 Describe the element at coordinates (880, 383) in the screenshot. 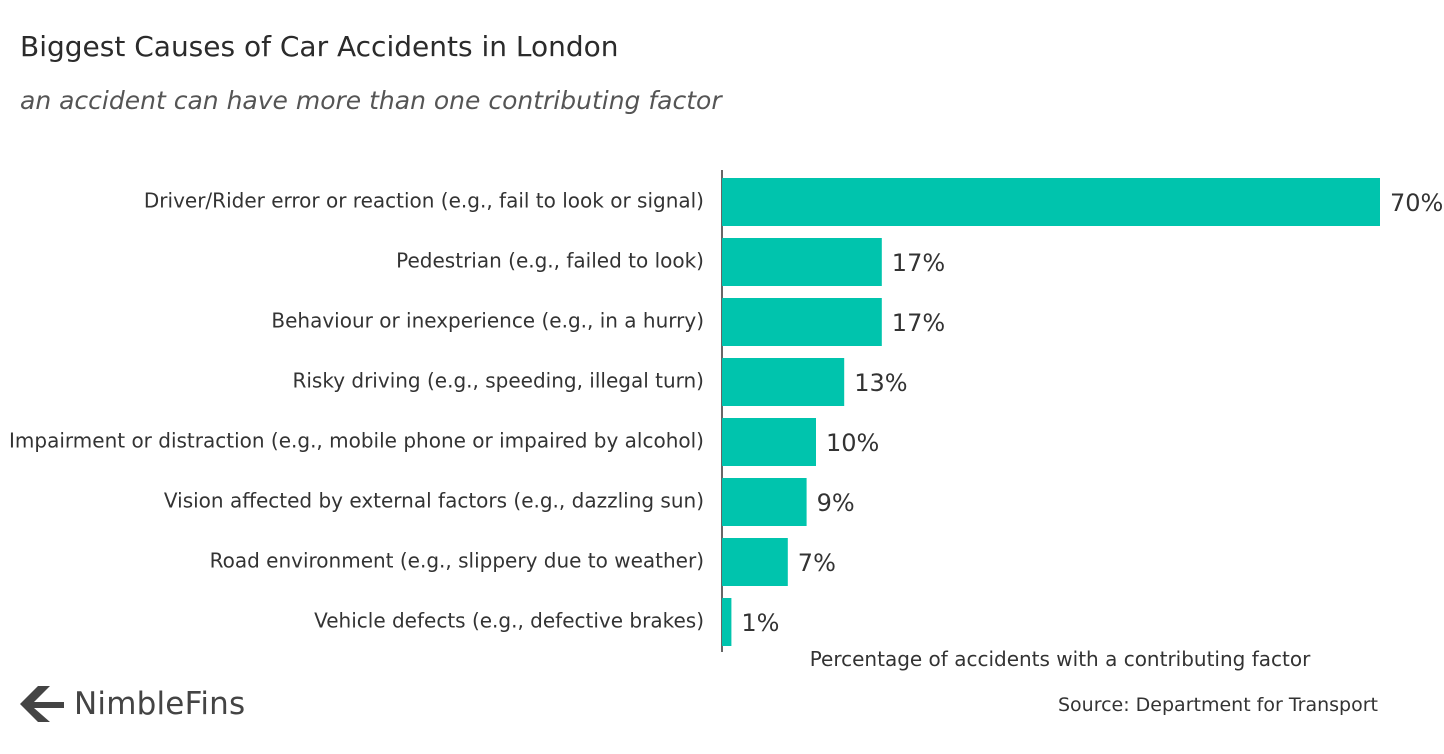

I see `value-label-3: 13%` at that location.